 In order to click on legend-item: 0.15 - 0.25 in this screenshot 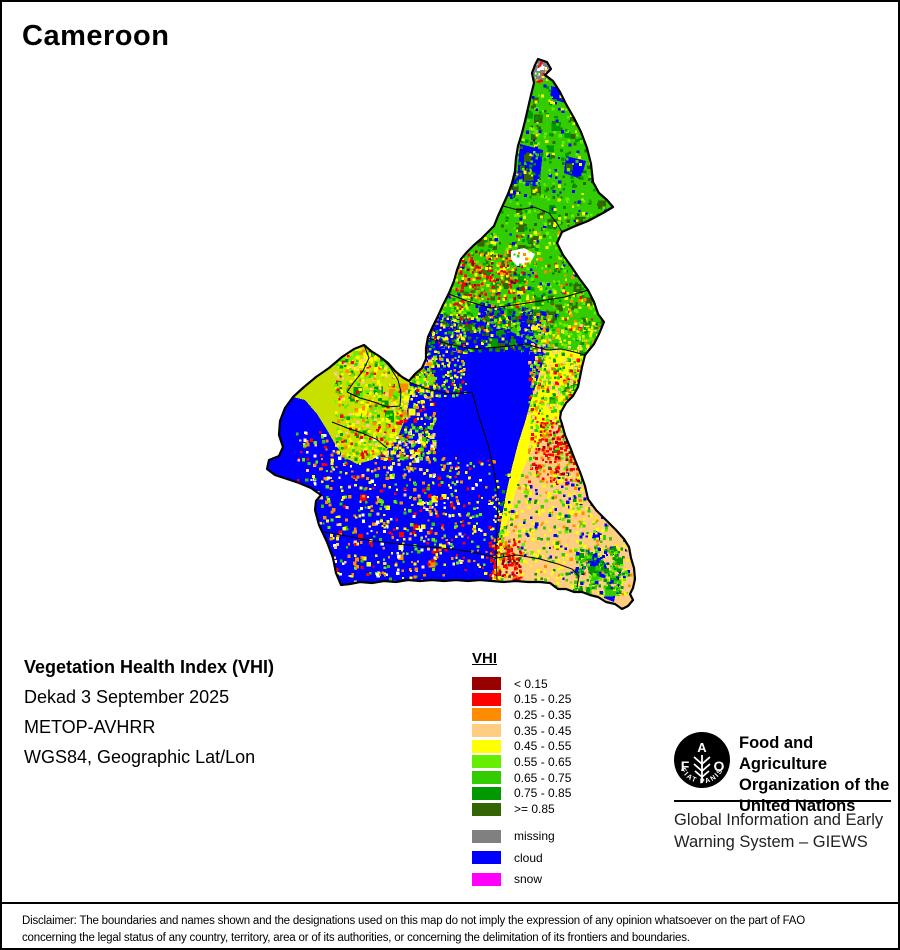, I will do `click(522, 699)`.